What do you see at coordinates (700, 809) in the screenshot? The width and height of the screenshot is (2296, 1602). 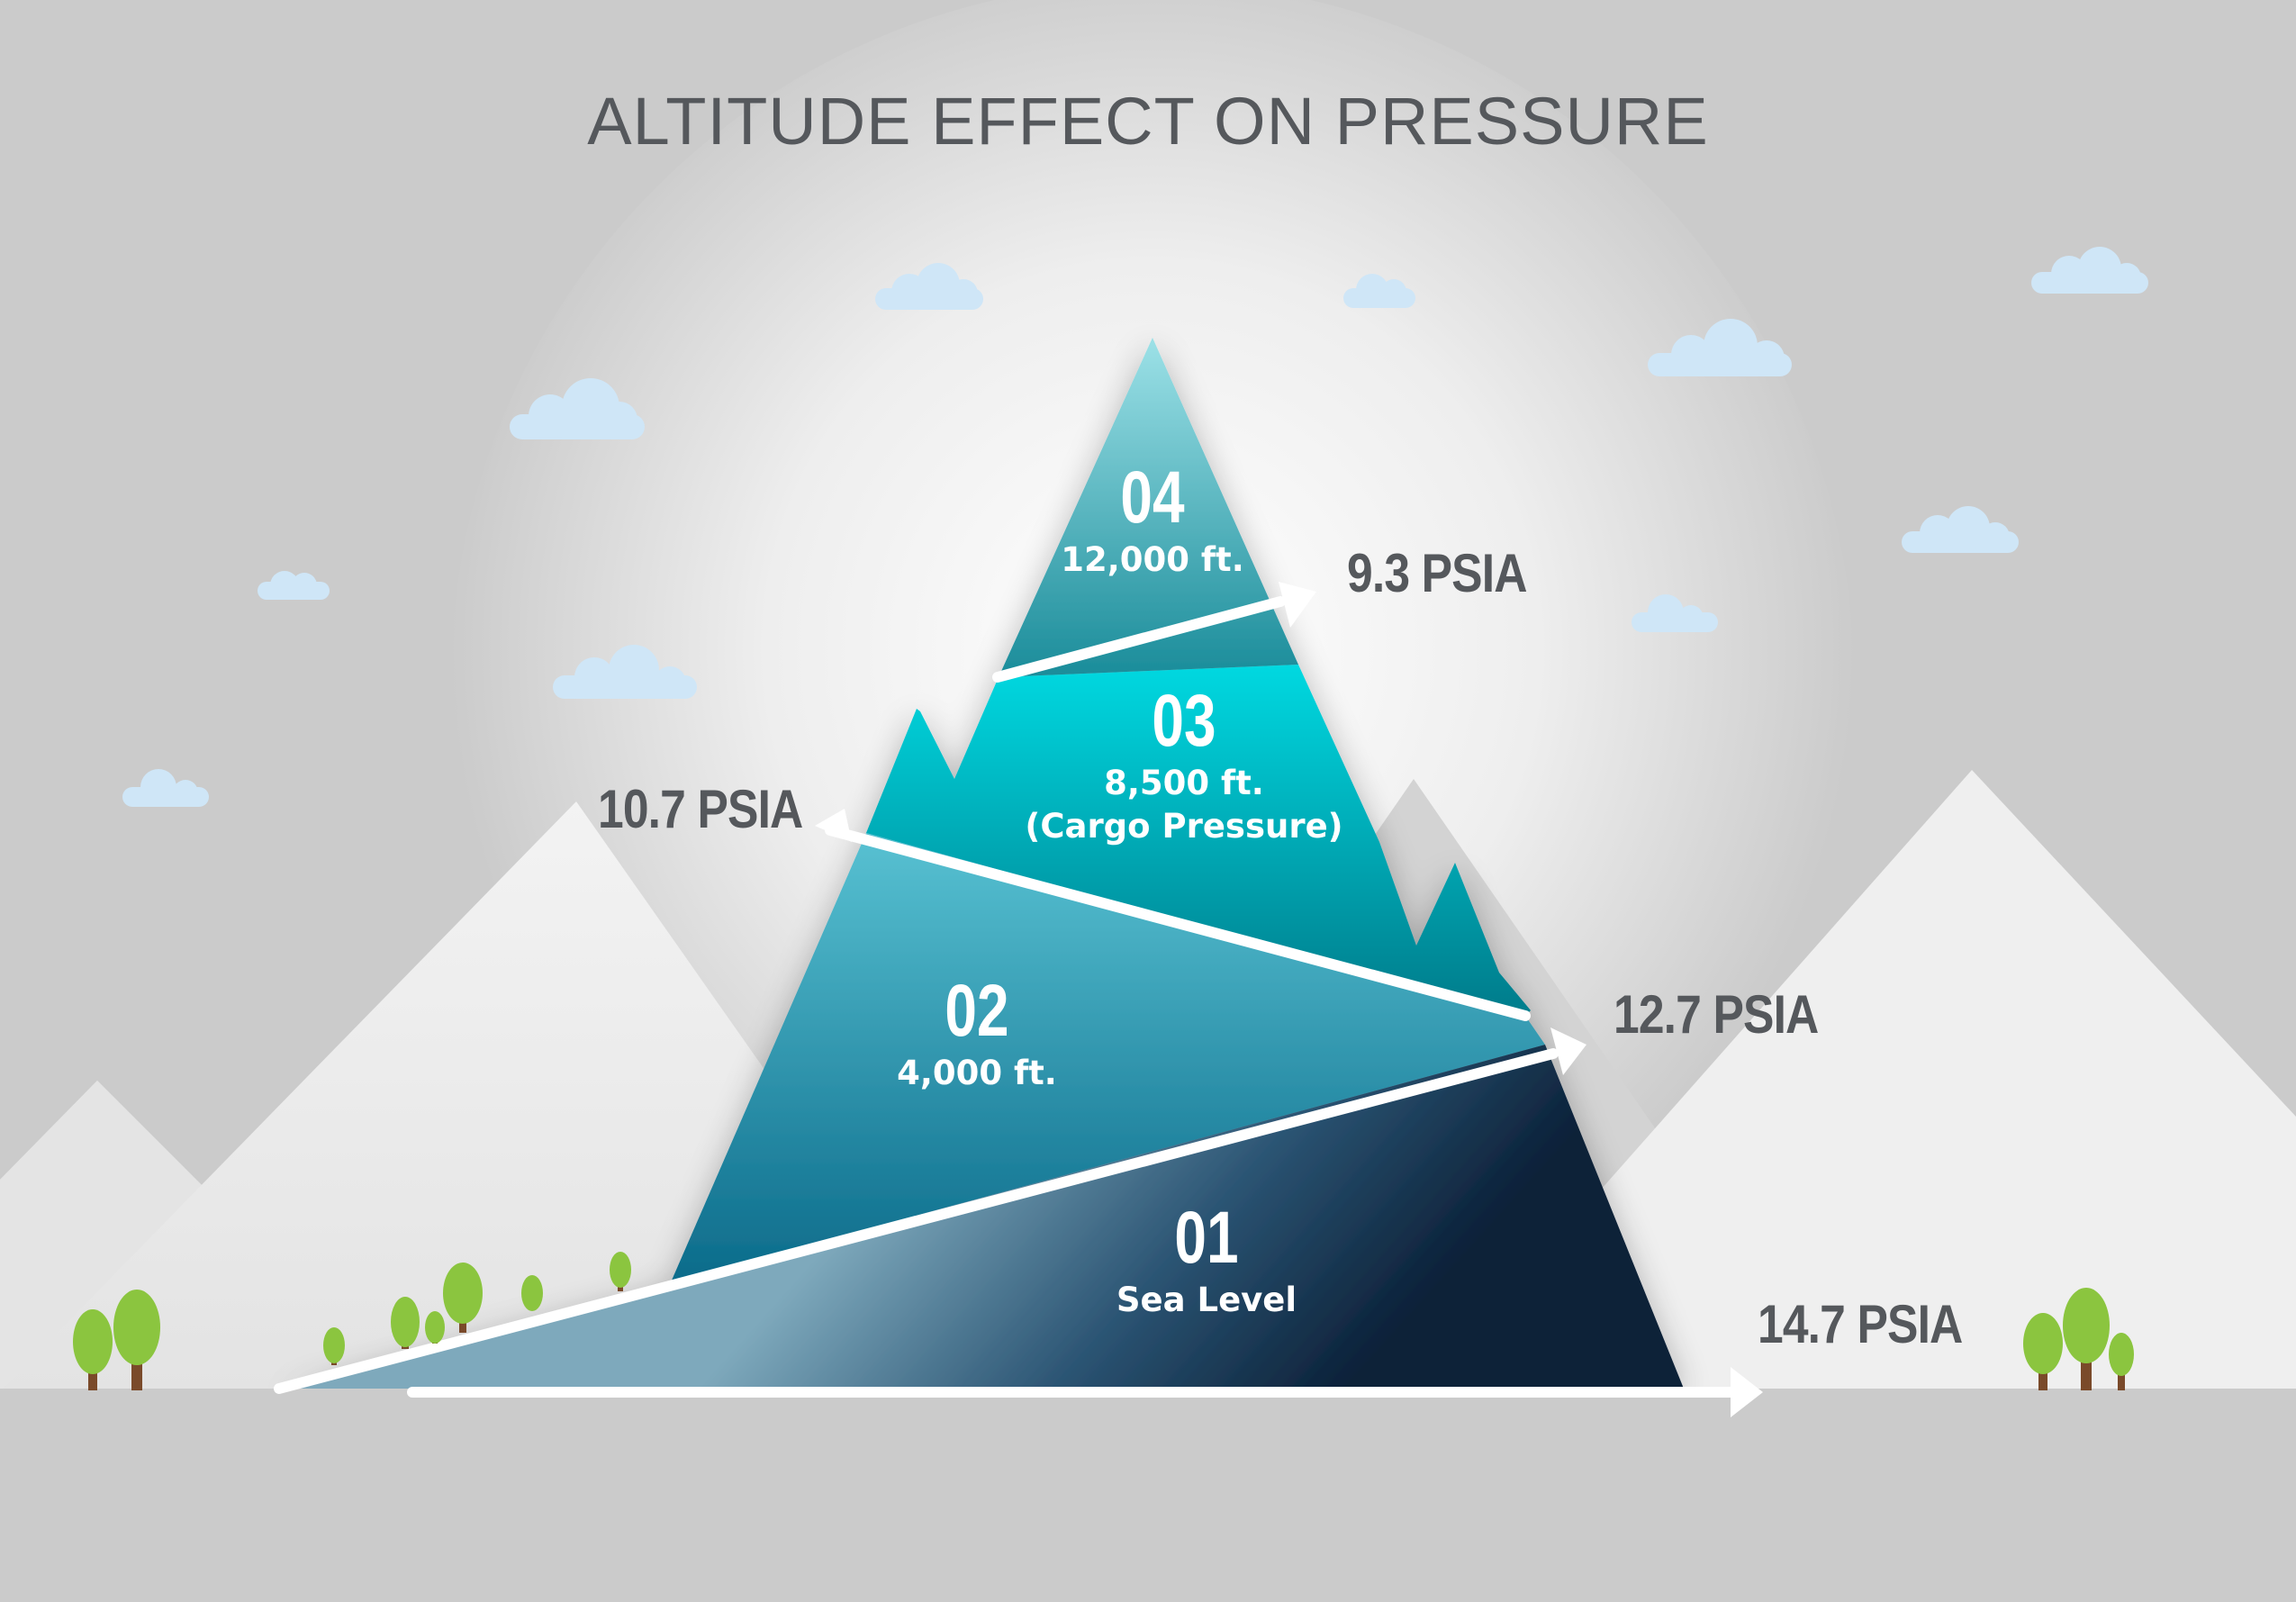 I see `pressure-label: 10.7 PSIA` at bounding box center [700, 809].